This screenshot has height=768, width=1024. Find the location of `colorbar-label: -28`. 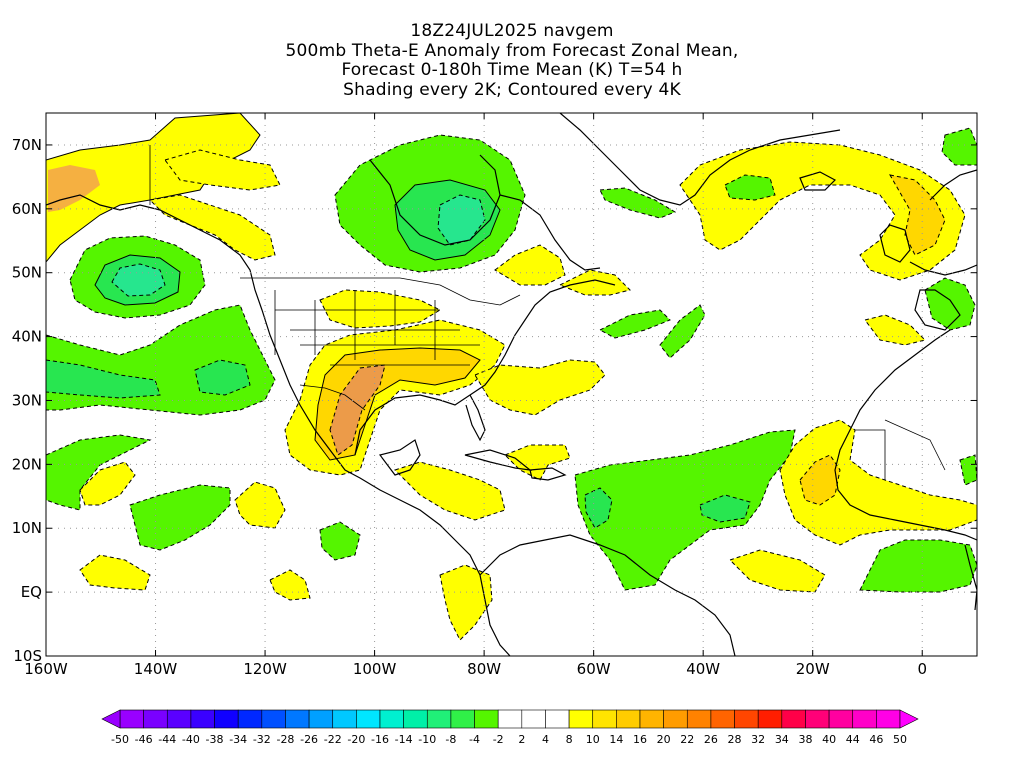

colorbar-label: -28 is located at coordinates (285, 739).